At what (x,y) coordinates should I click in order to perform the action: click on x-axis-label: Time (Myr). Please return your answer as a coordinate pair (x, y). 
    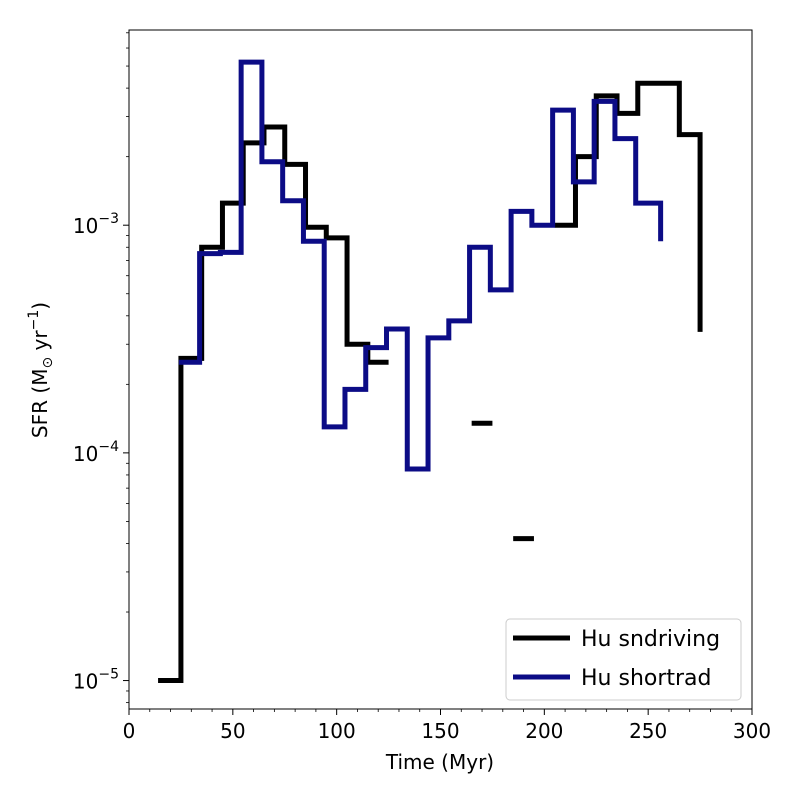
    Looking at the image, I should click on (439, 762).